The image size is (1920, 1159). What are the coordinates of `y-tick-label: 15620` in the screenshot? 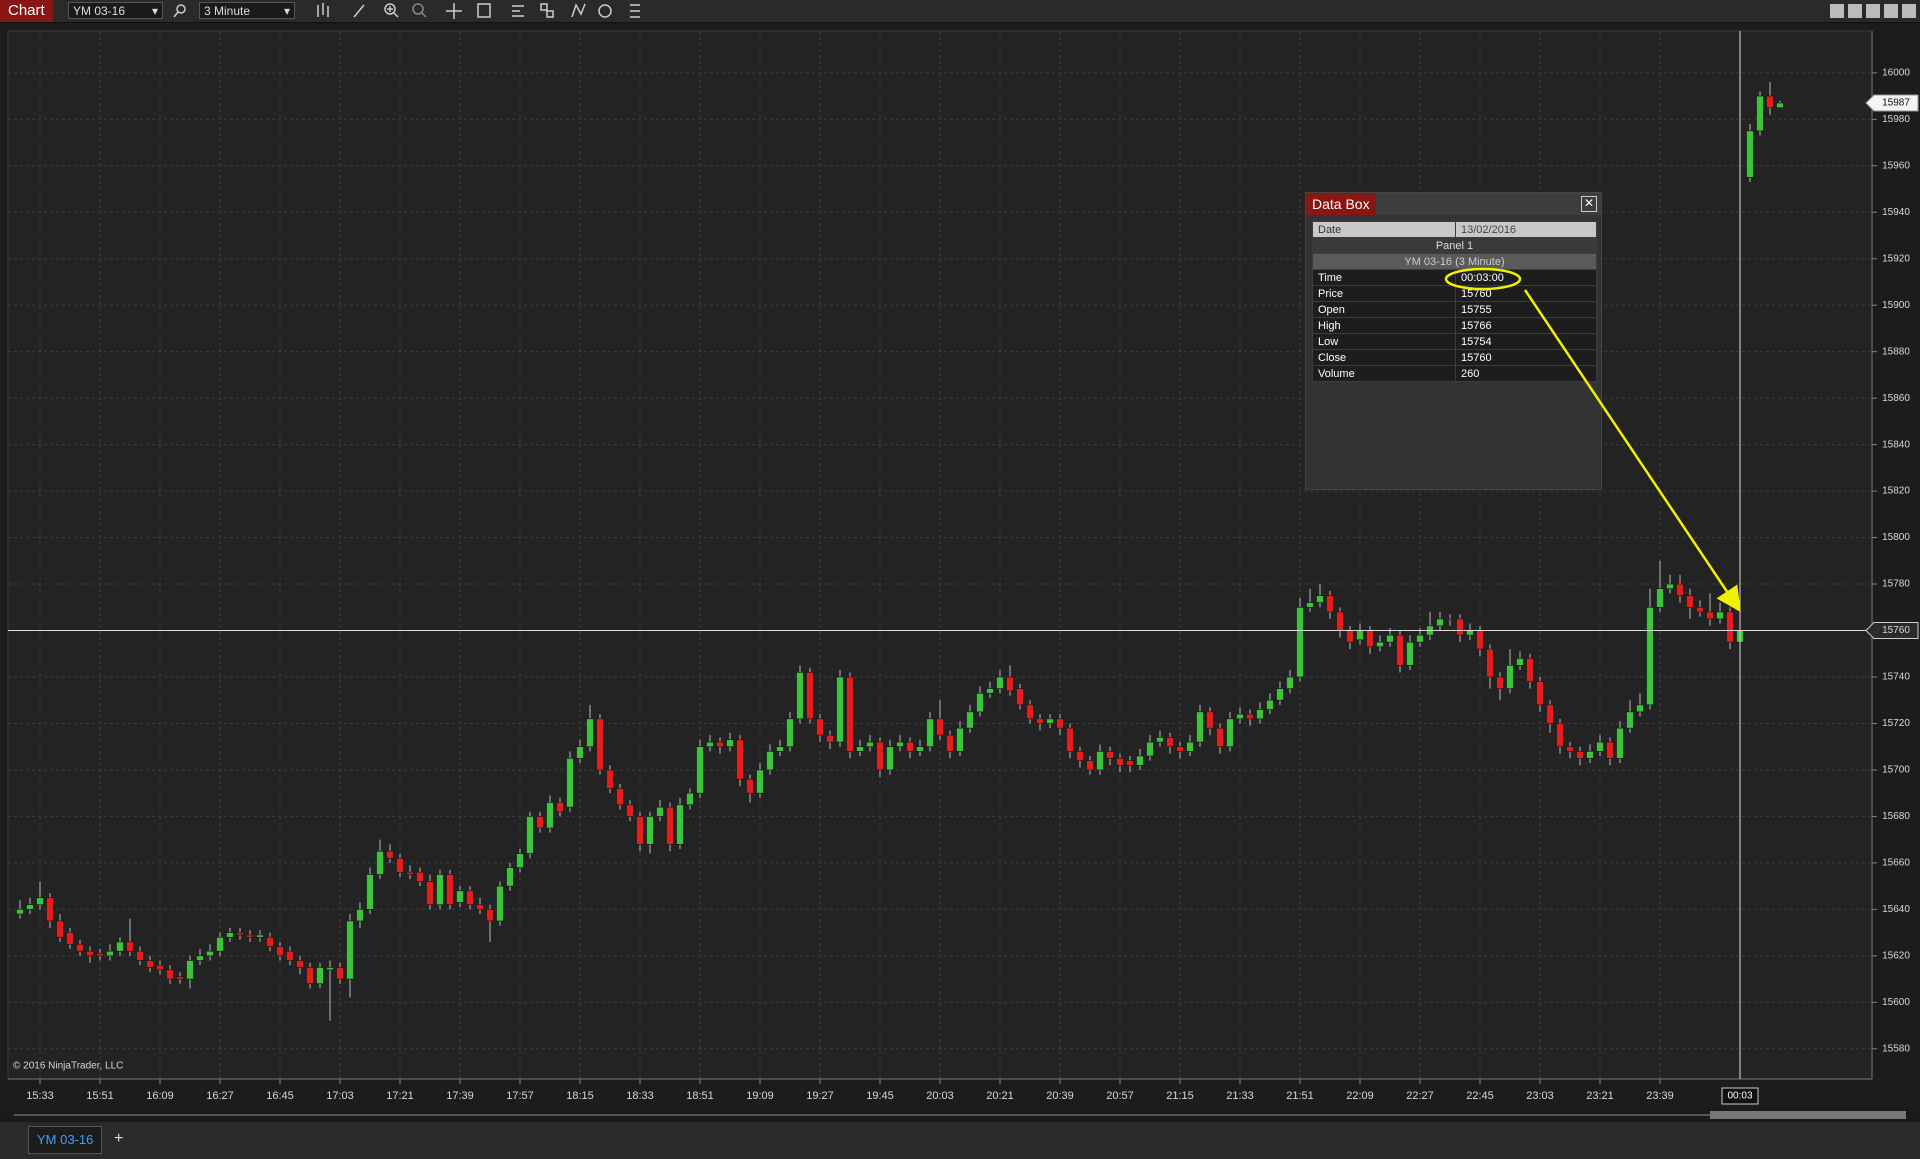 It's located at (1896, 955).